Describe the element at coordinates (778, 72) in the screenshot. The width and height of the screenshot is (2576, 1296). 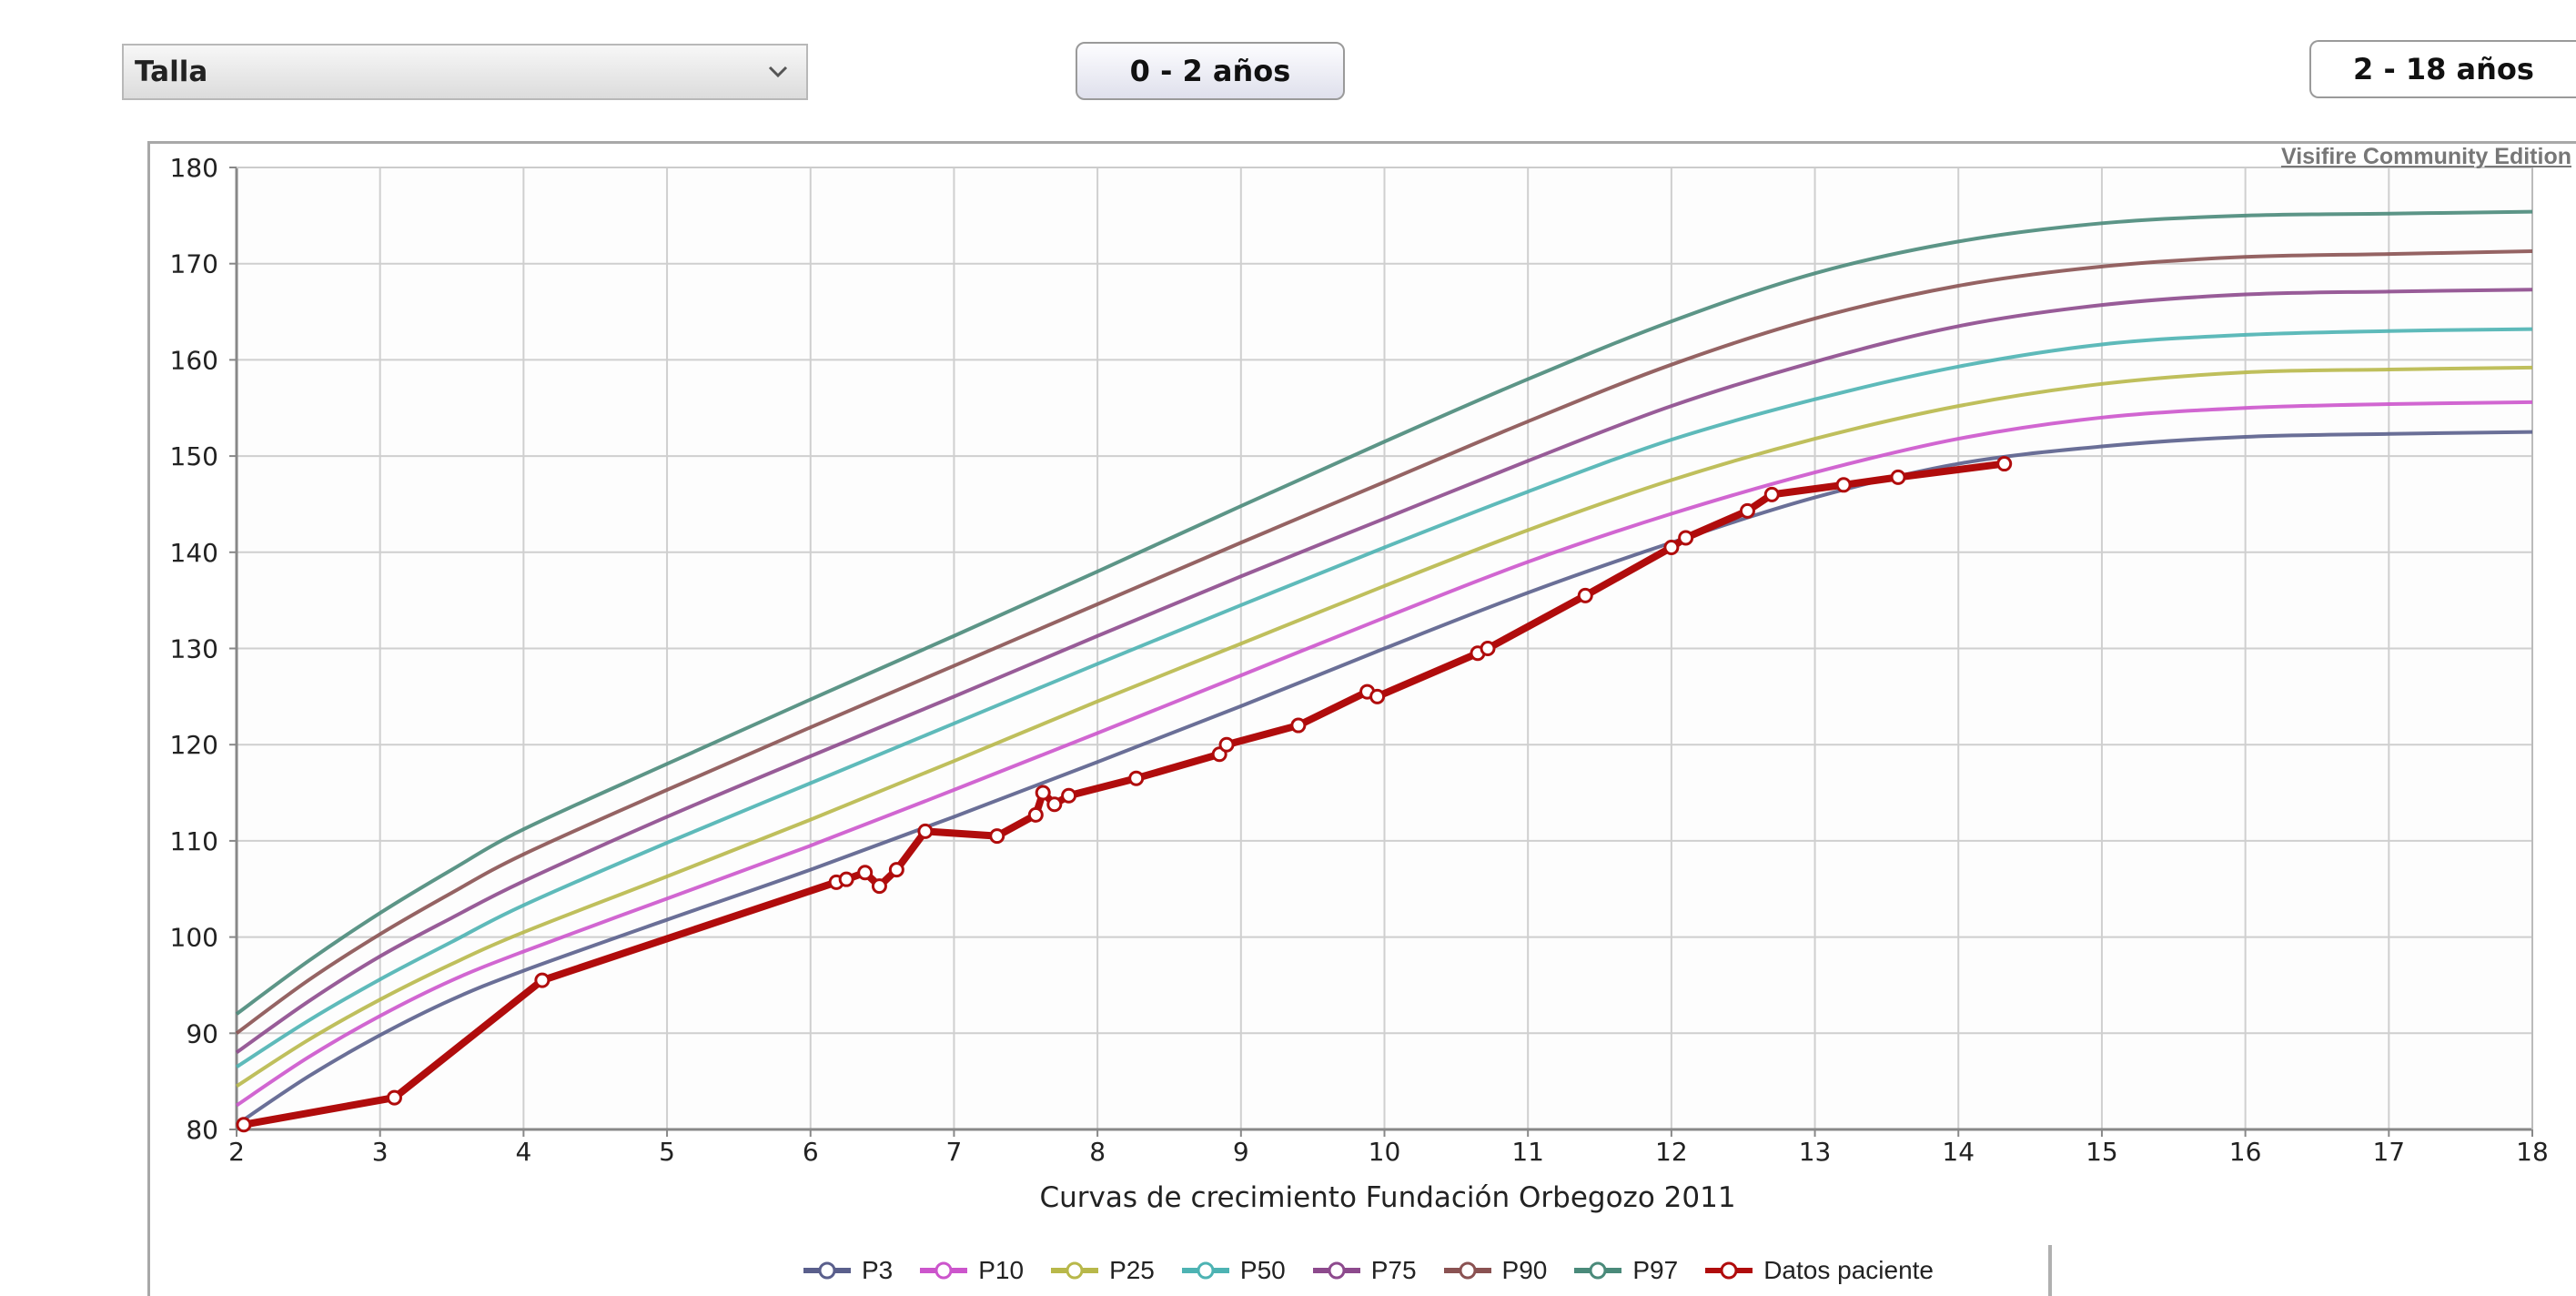
I see `chevron-down-icon` at that location.